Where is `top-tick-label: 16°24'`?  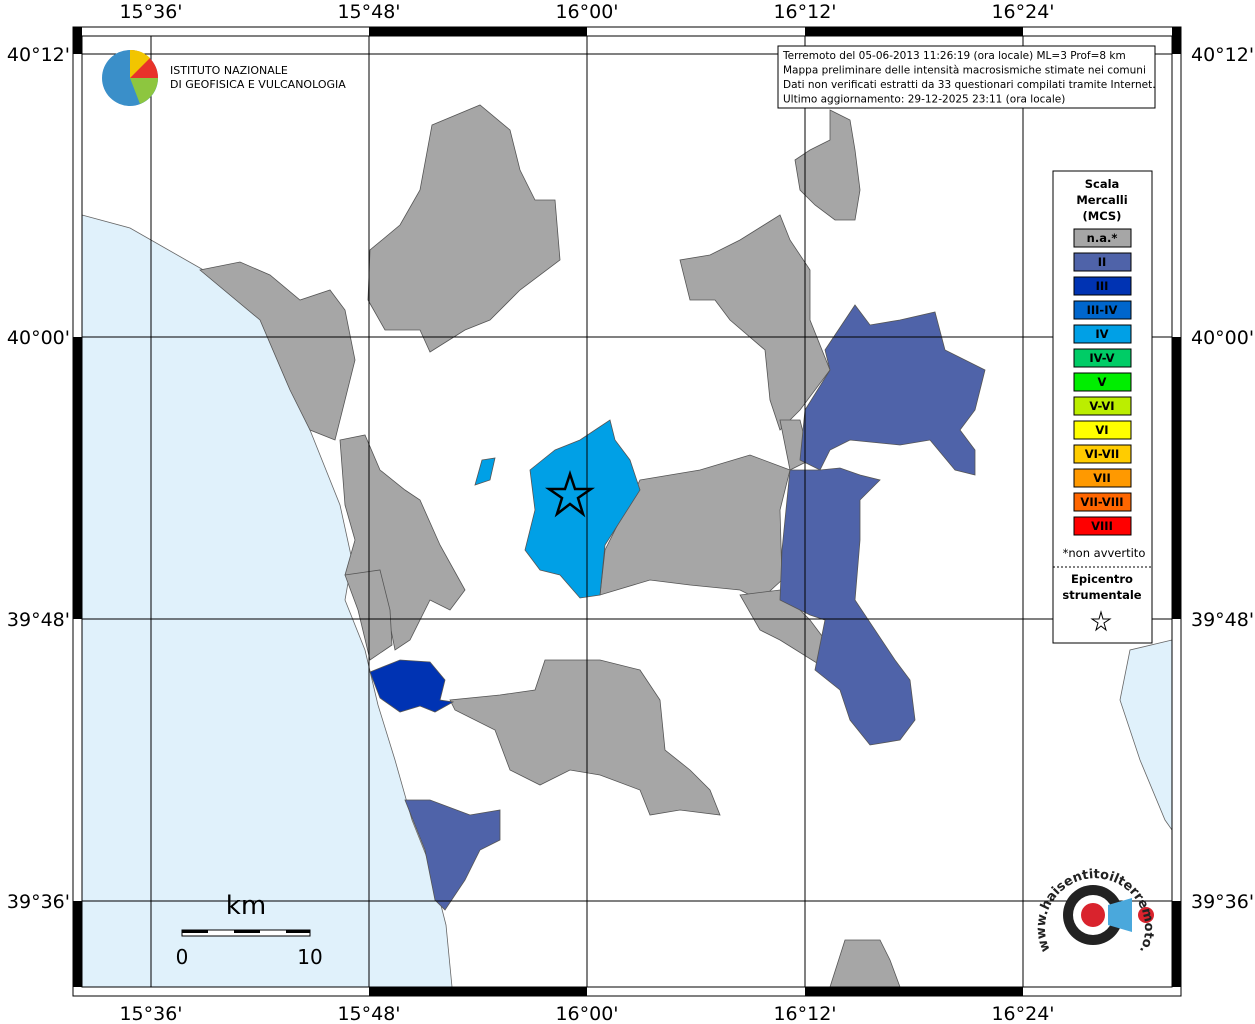
top-tick-label: 16°24' is located at coordinates (1022, 12).